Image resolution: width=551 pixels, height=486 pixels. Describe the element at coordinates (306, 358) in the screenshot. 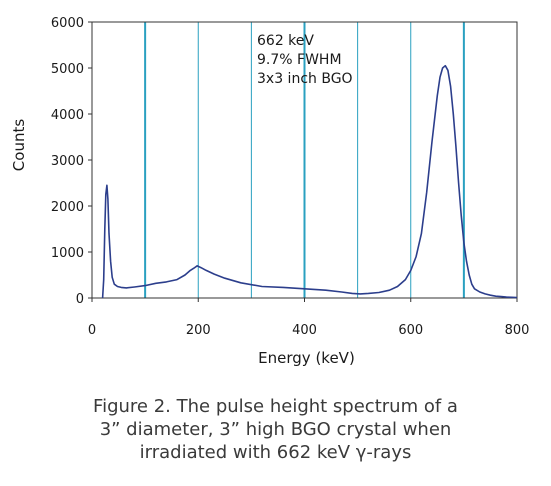

I see `x-axis-label: Energy (keV)` at that location.